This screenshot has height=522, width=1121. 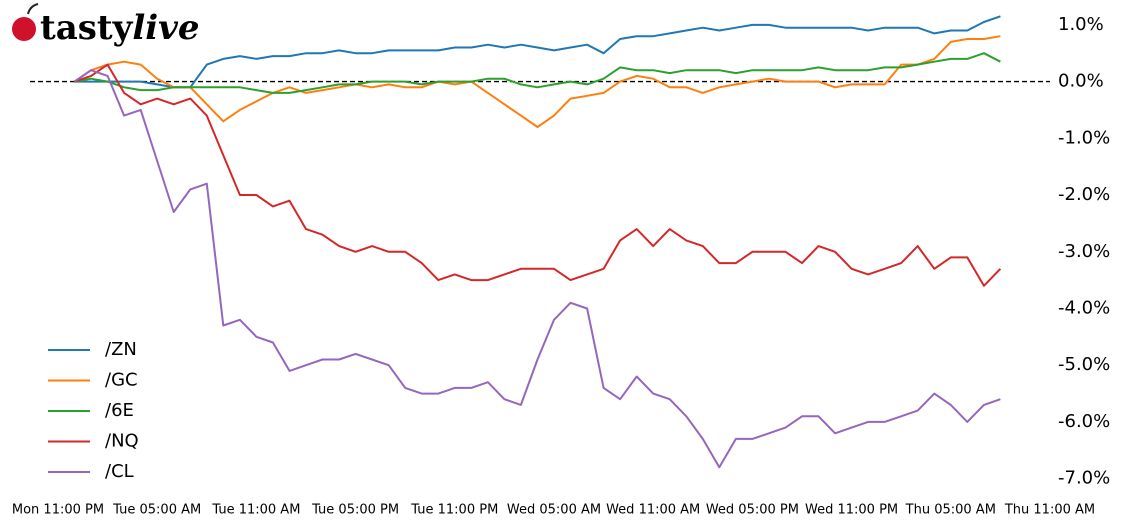 What do you see at coordinates (121, 349) in the screenshot?
I see `legend-label: /ZN` at bounding box center [121, 349].